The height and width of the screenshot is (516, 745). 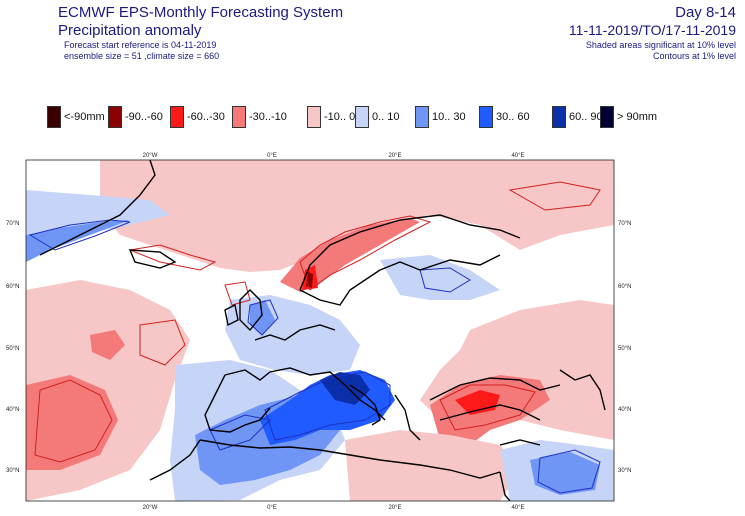 What do you see at coordinates (268, 117) in the screenshot?
I see `legend-label: -30..-10` at bounding box center [268, 117].